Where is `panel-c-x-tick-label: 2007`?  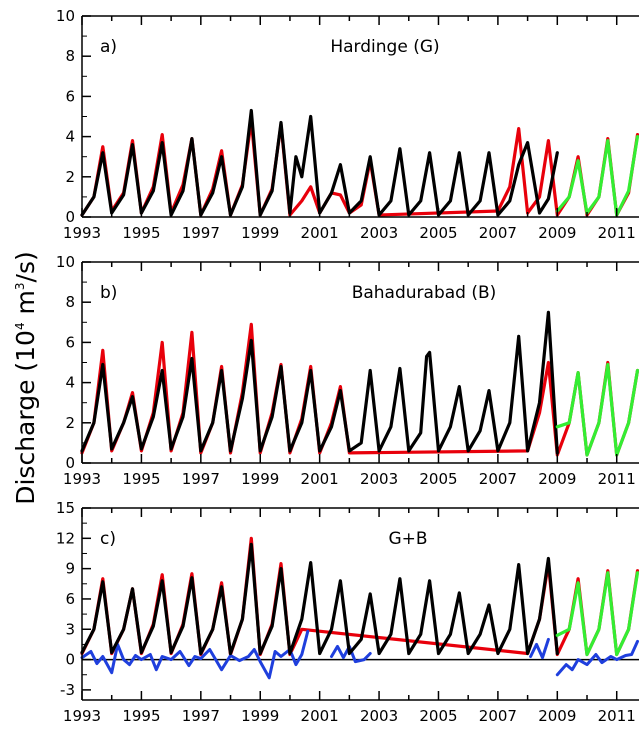 panel-c-x-tick-label: 2007 is located at coordinates (498, 716).